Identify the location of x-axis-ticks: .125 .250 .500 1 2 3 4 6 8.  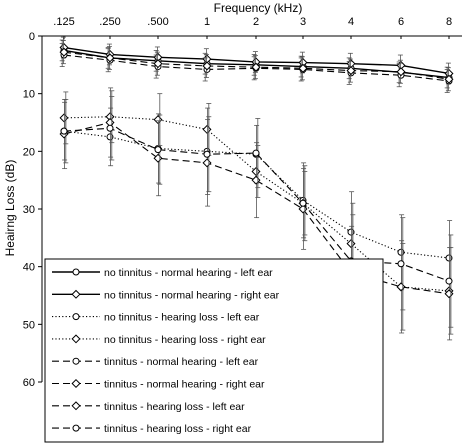
(252, 27).